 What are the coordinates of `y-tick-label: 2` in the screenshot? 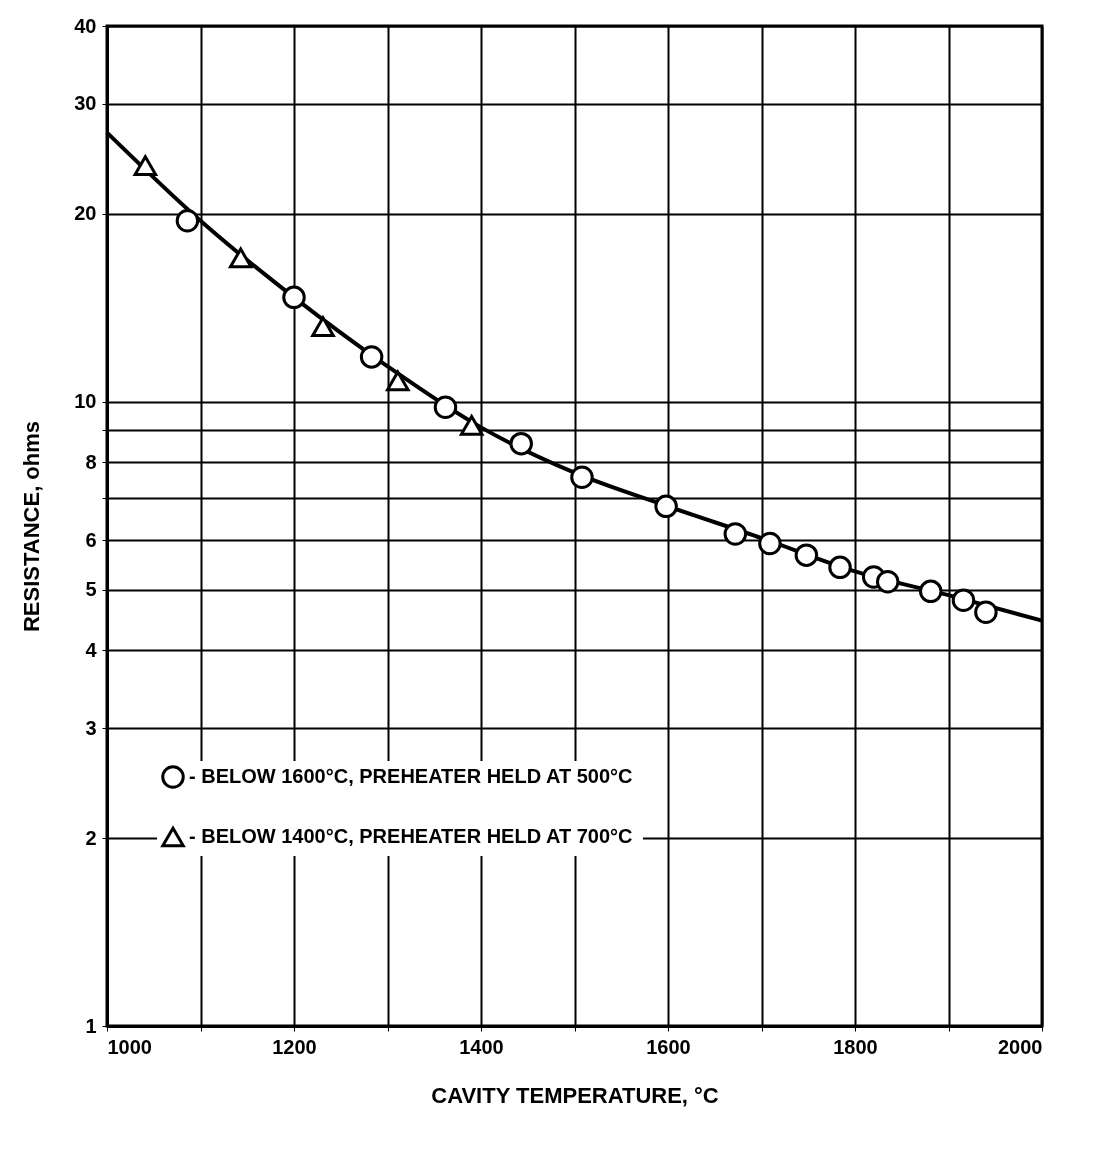 It's located at (91, 837).